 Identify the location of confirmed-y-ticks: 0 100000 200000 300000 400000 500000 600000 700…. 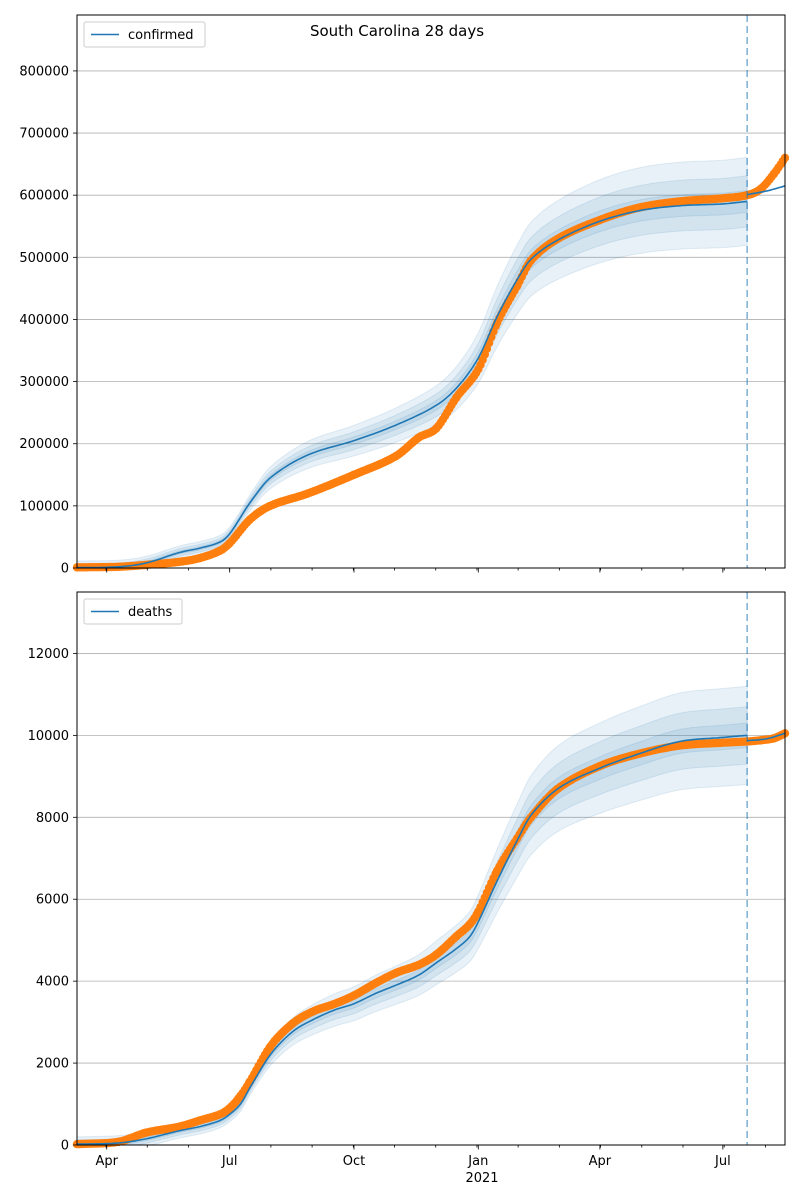
(48, 320).